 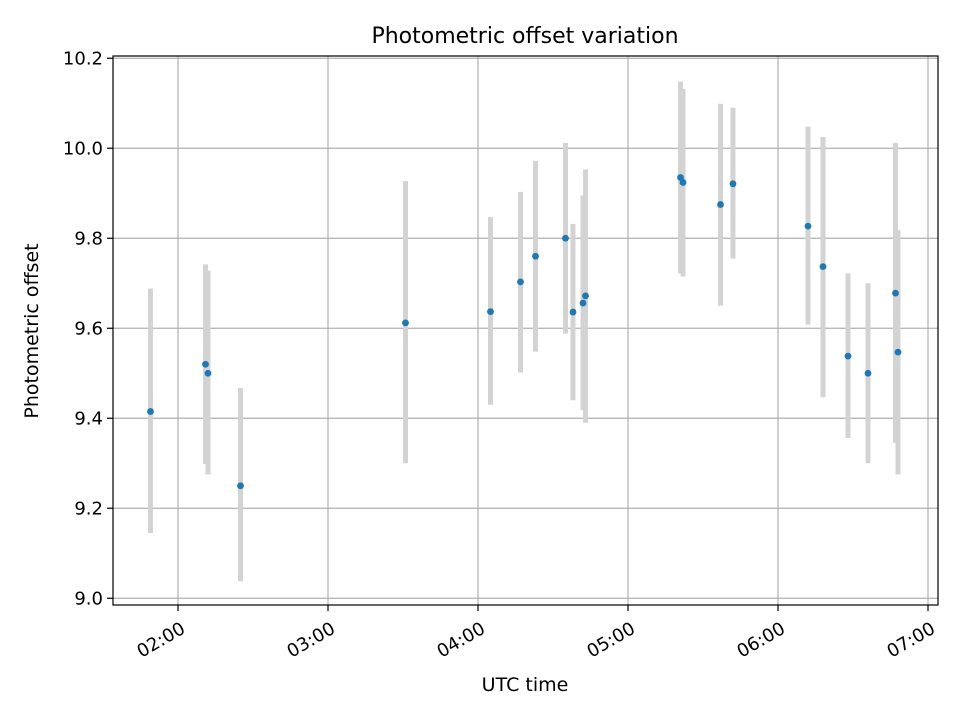 What do you see at coordinates (32, 330) in the screenshot?
I see `y-axis-label: Photometric offset` at bounding box center [32, 330].